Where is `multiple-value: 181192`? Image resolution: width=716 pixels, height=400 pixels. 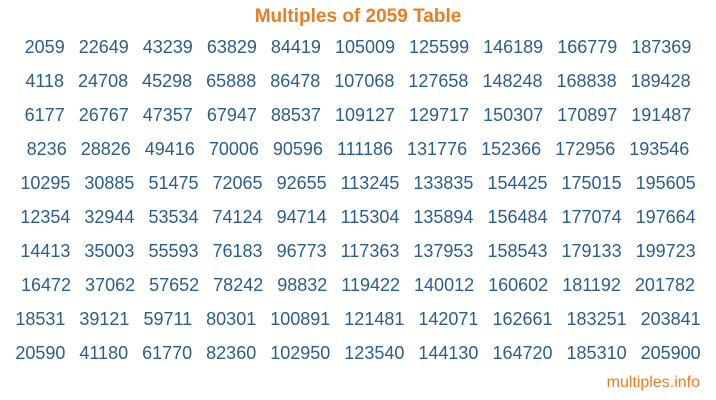 multiple-value: 181192 is located at coordinates (591, 285).